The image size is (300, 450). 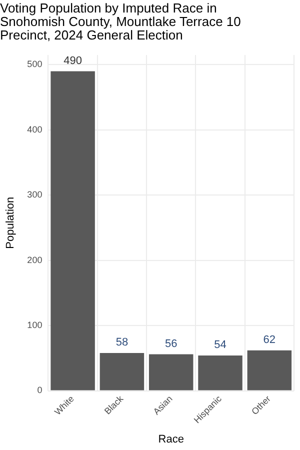 I want to click on y-tick-label: 200, so click(x=34, y=259).